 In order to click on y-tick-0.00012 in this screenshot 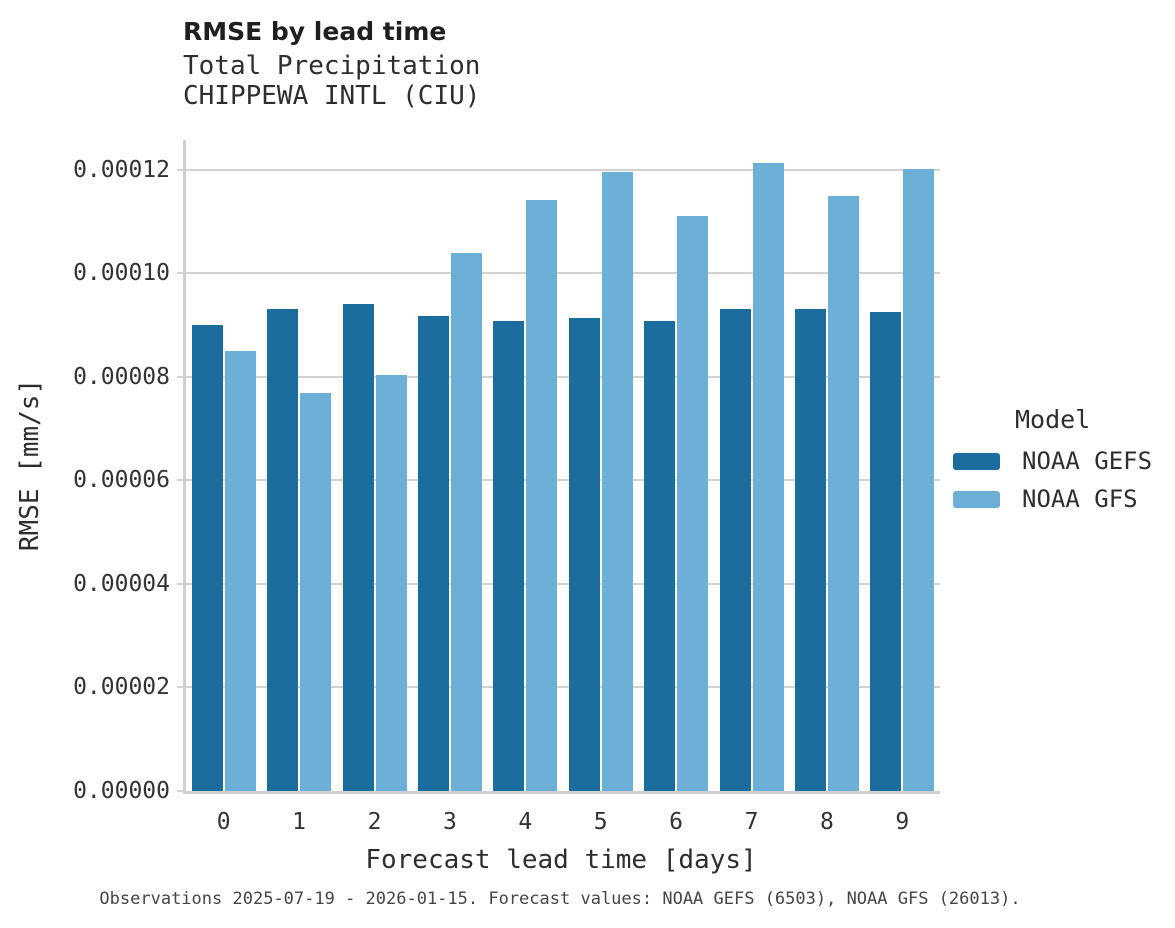, I will do `click(180, 169)`.